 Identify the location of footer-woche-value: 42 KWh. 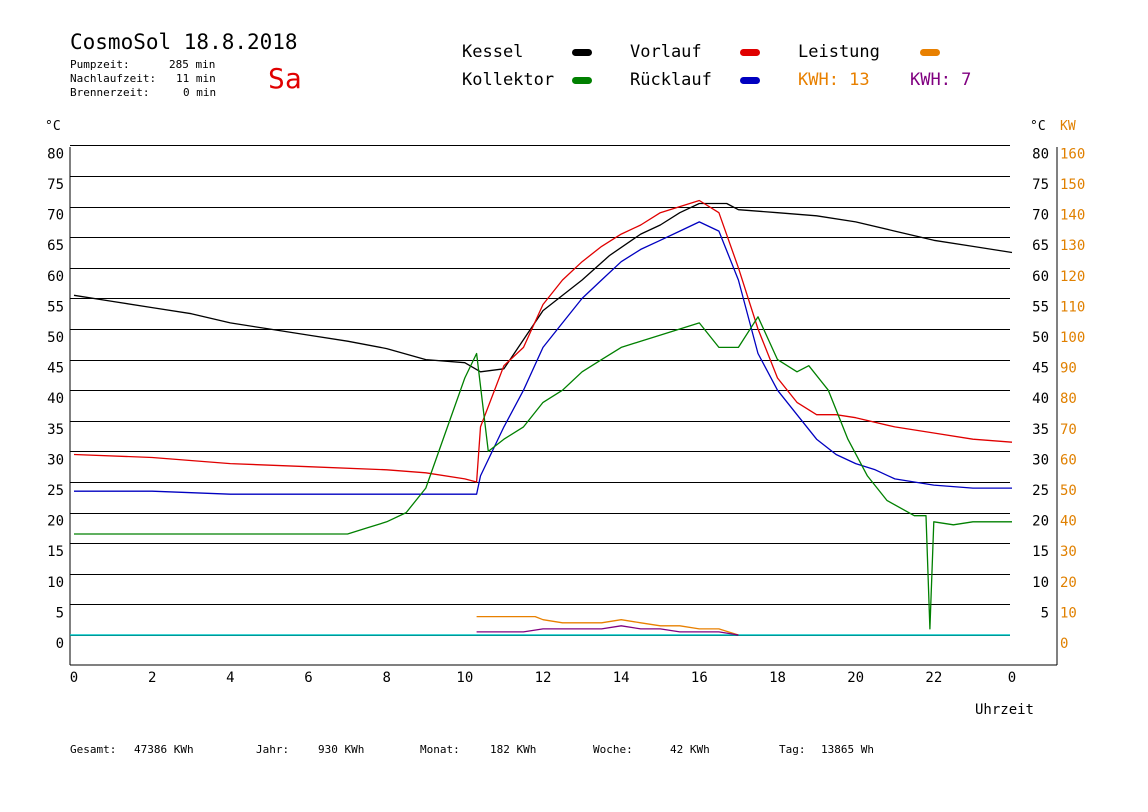
(690, 749).